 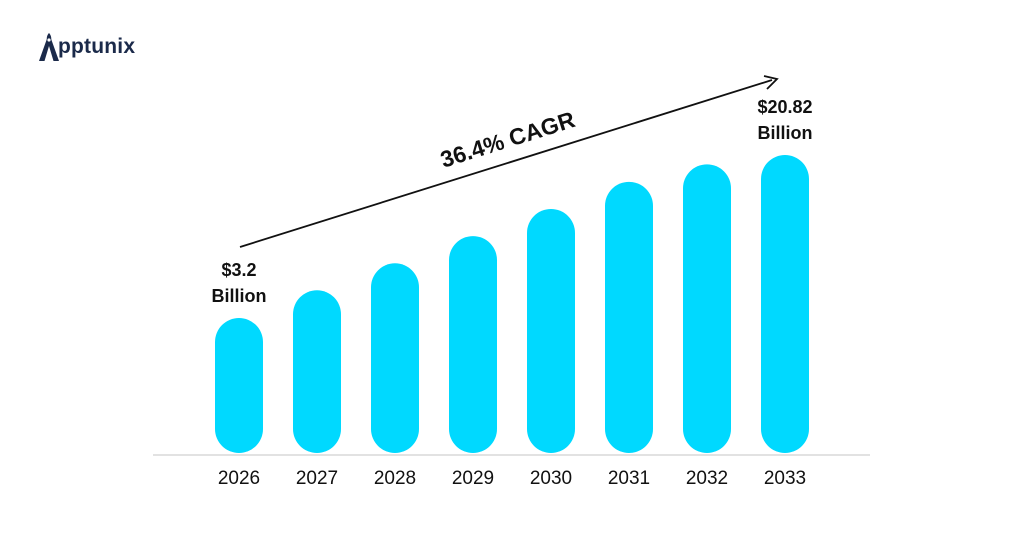 I want to click on x-tick-label: 2032, so click(x=707, y=478).